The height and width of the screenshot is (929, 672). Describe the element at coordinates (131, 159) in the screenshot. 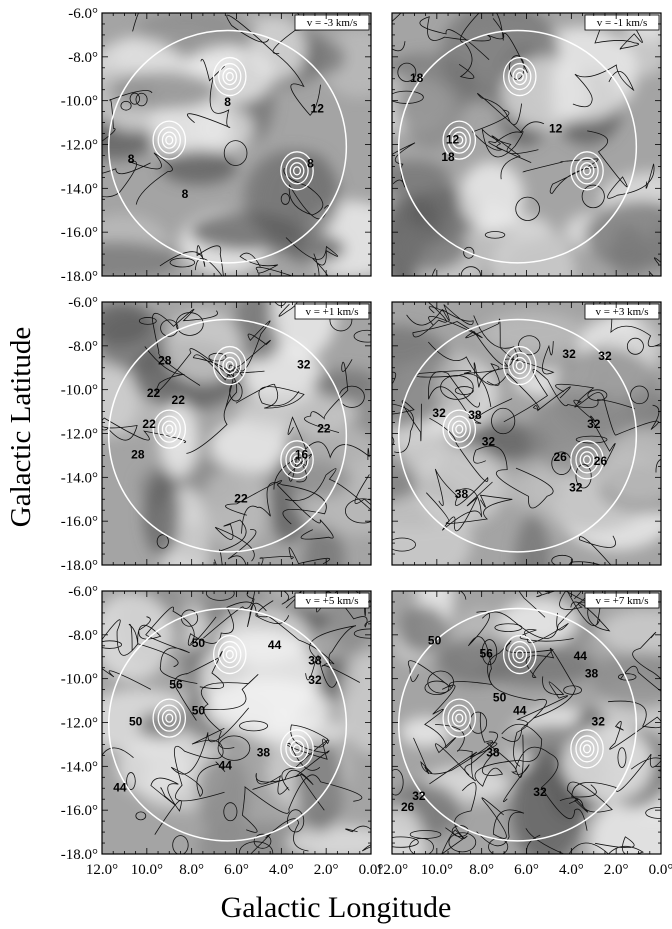

I see `contour-label: 8` at that location.